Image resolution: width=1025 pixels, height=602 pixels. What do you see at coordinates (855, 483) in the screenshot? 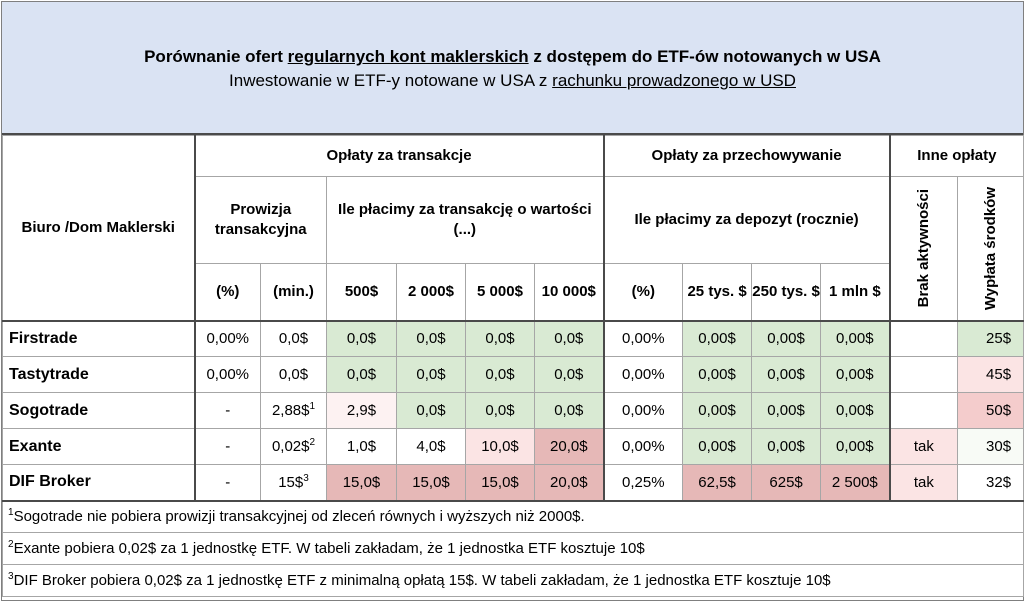
I see `cell-d1m: 2 500$` at bounding box center [855, 483].